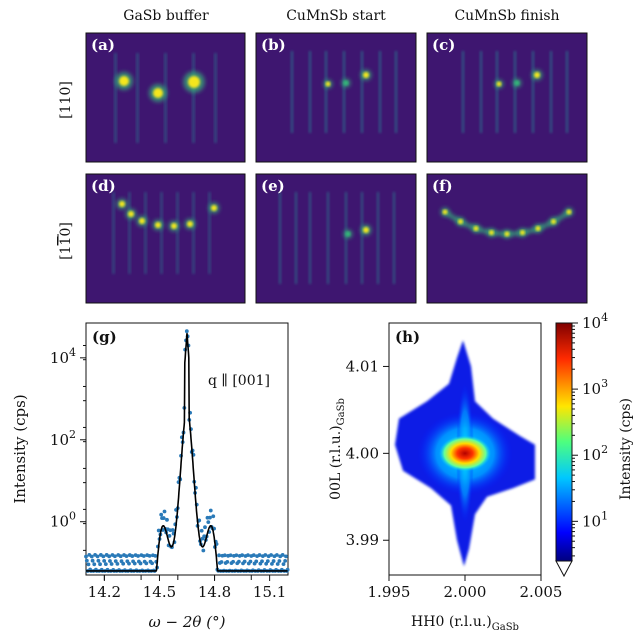  I want to click on xrd-ylabel: Intensity (cps), so click(20, 448).